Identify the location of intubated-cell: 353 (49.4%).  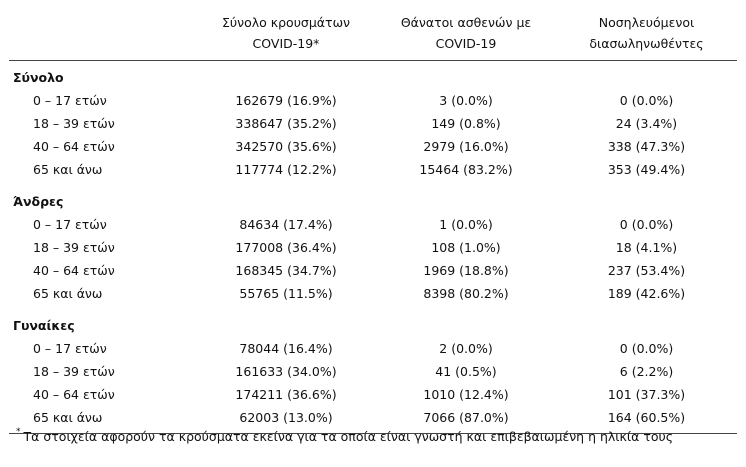
(646, 169).